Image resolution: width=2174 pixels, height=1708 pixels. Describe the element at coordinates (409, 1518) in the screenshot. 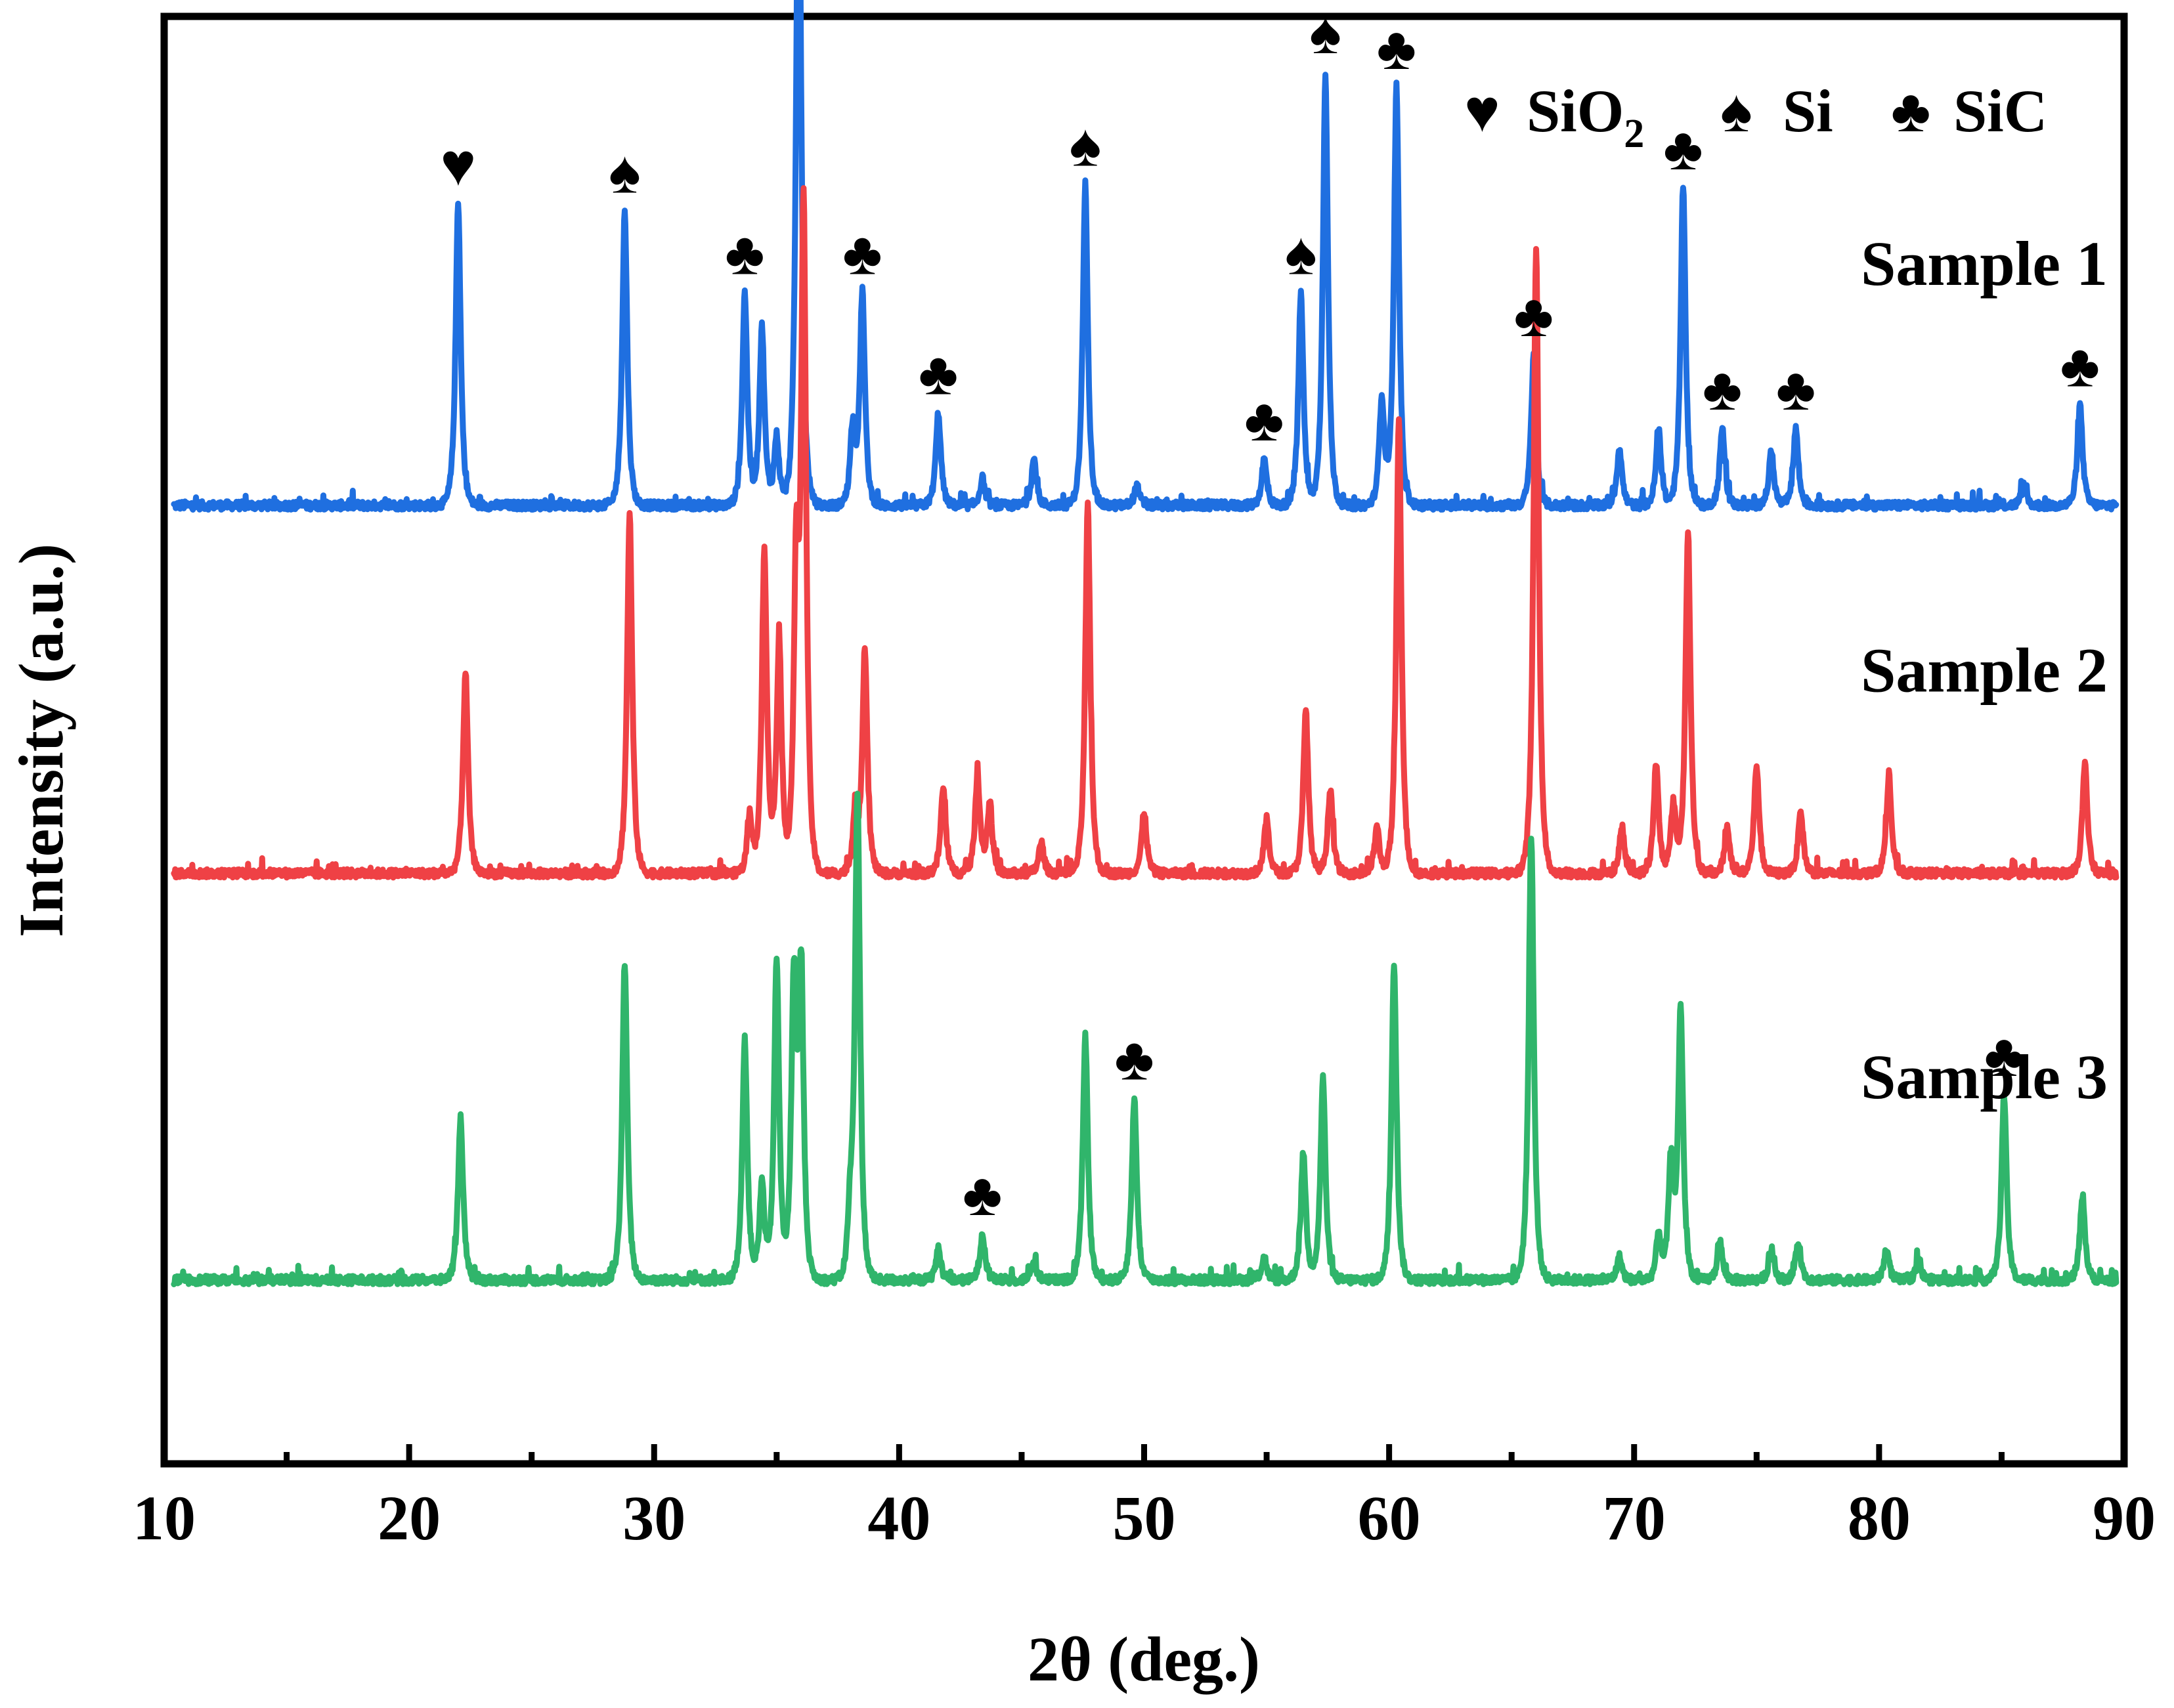

I see `x-tick-label: 20` at that location.